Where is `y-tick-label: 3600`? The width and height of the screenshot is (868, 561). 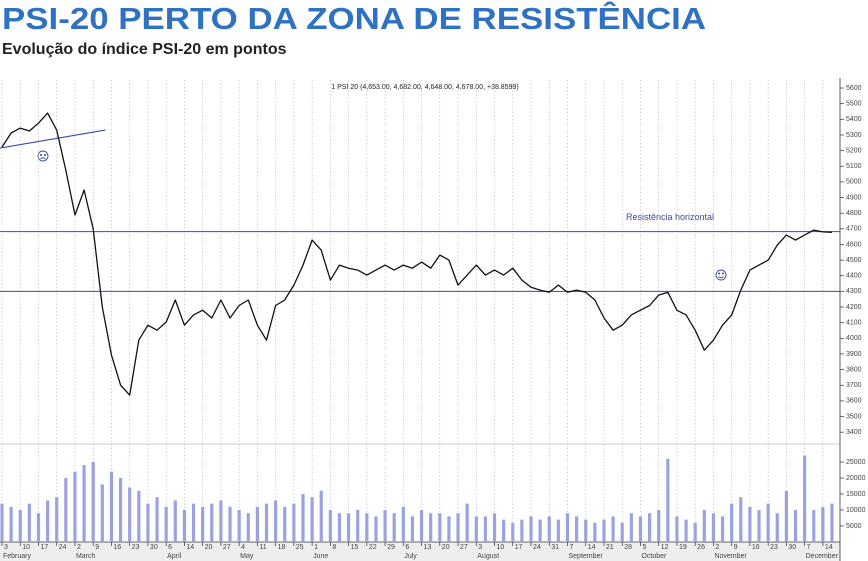
y-tick-label: 3600 is located at coordinates (854, 401).